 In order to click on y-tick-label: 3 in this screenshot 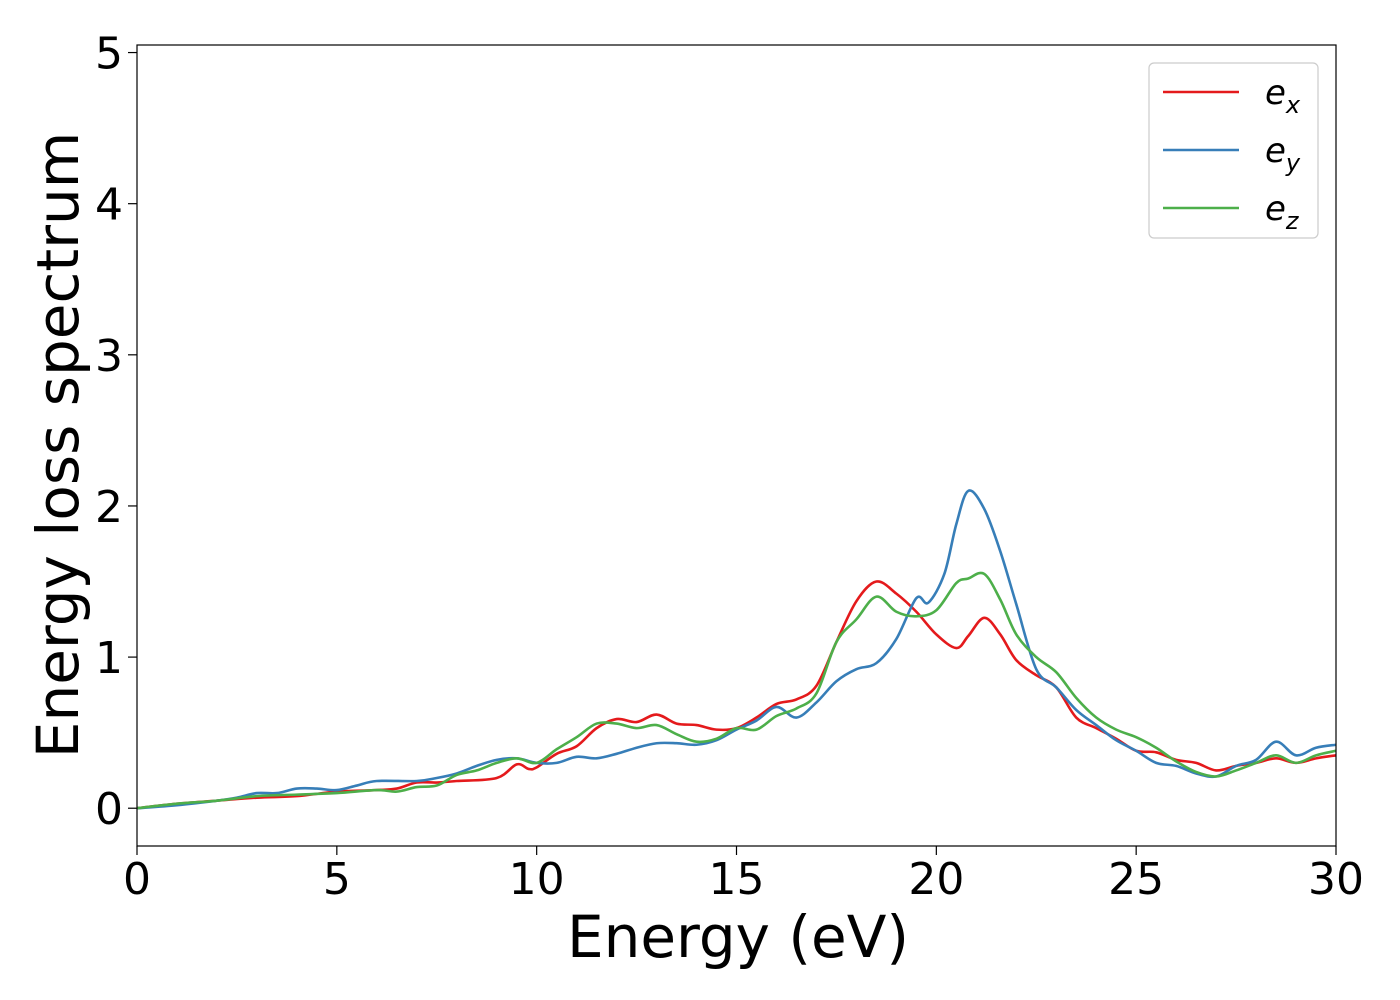, I will do `click(109, 356)`.